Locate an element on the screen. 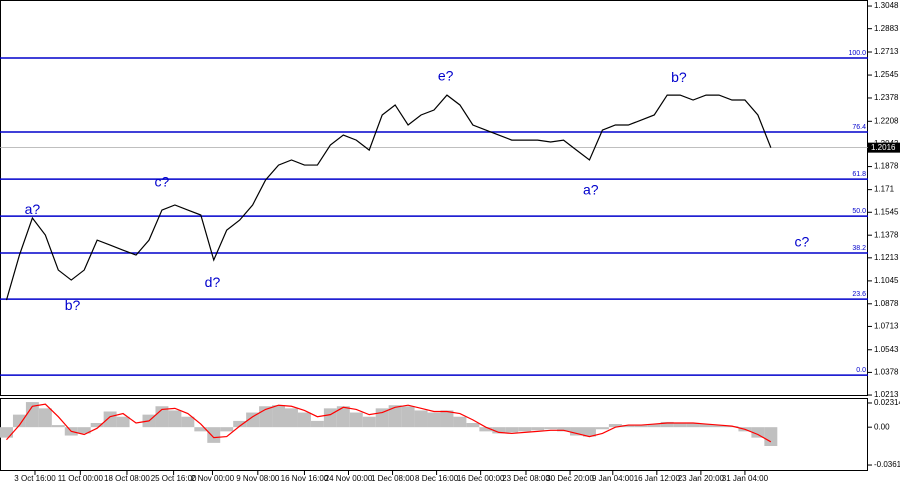 The image size is (900, 485). y-tick-label: 1.1878 is located at coordinates (886, 166).